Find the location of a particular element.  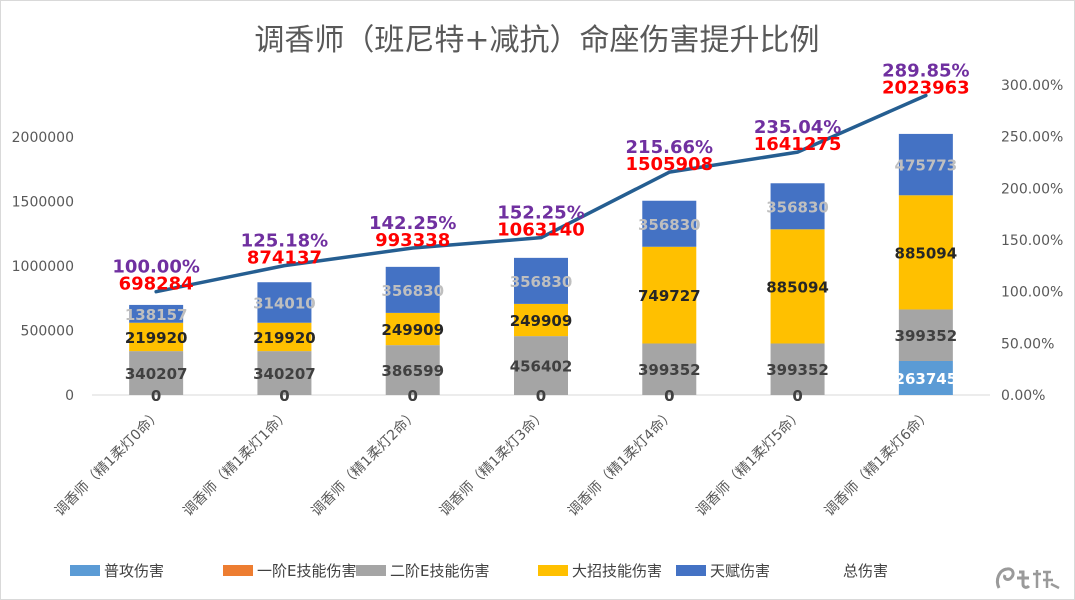

percentage-label: 142.25% is located at coordinates (413, 223).